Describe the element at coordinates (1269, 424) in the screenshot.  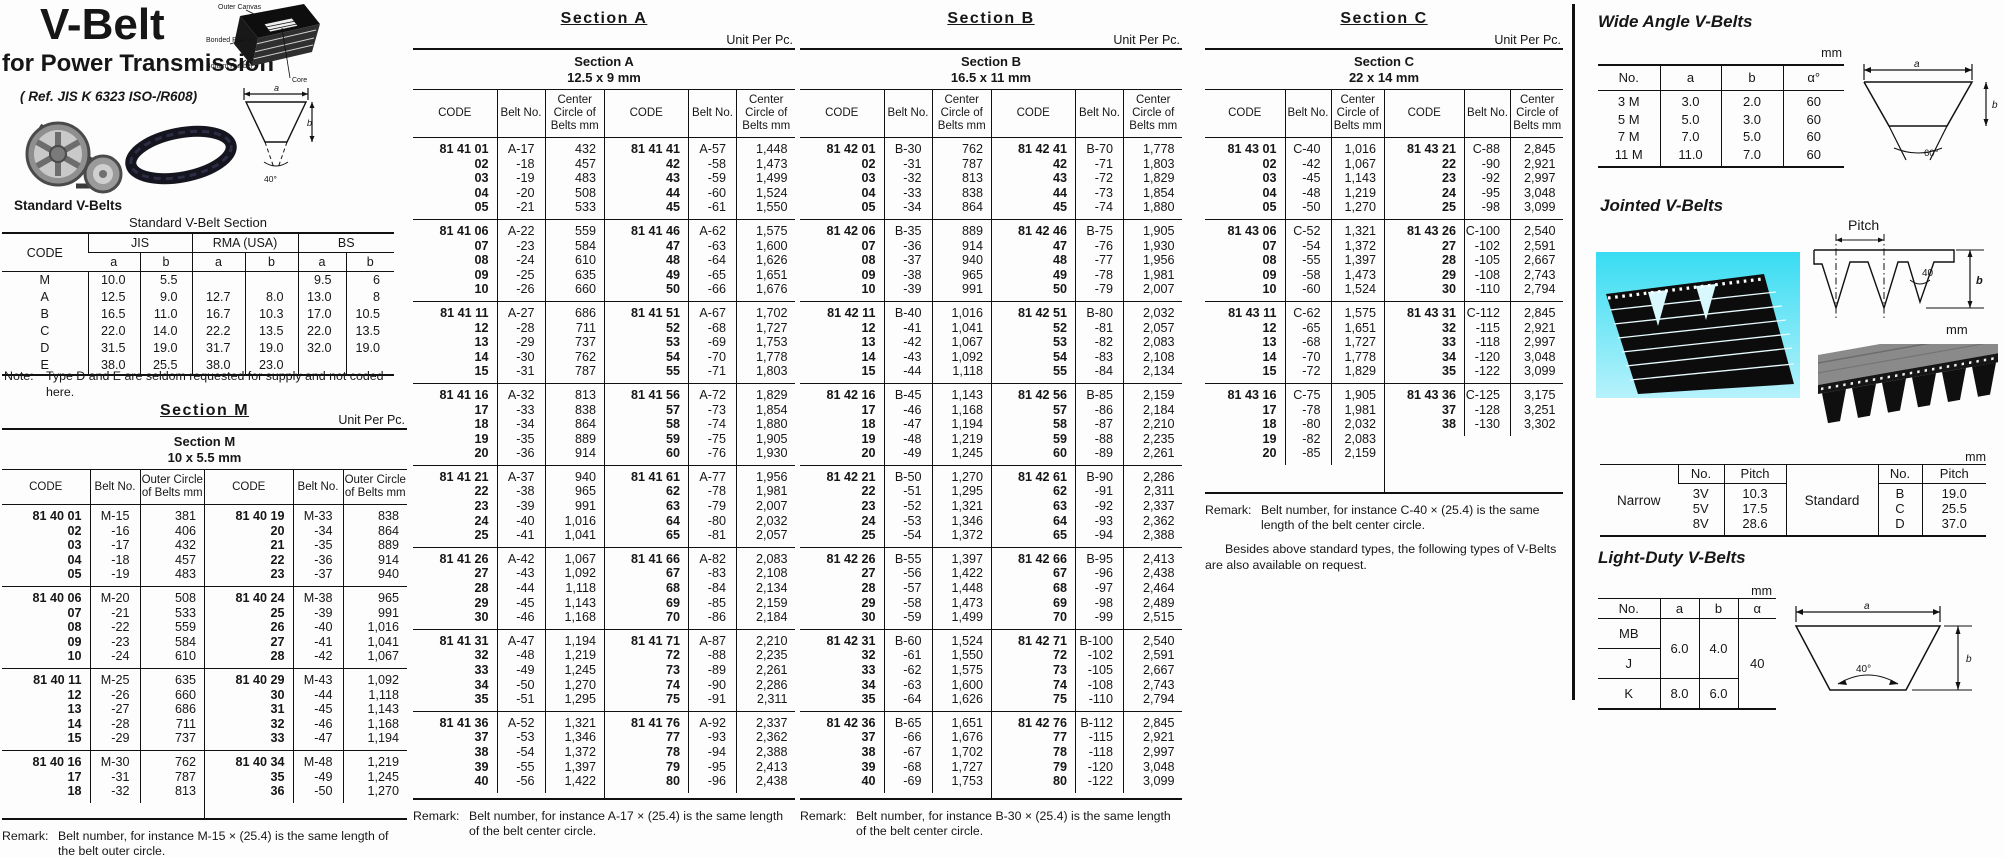
I see `belt-code: 18` at that location.